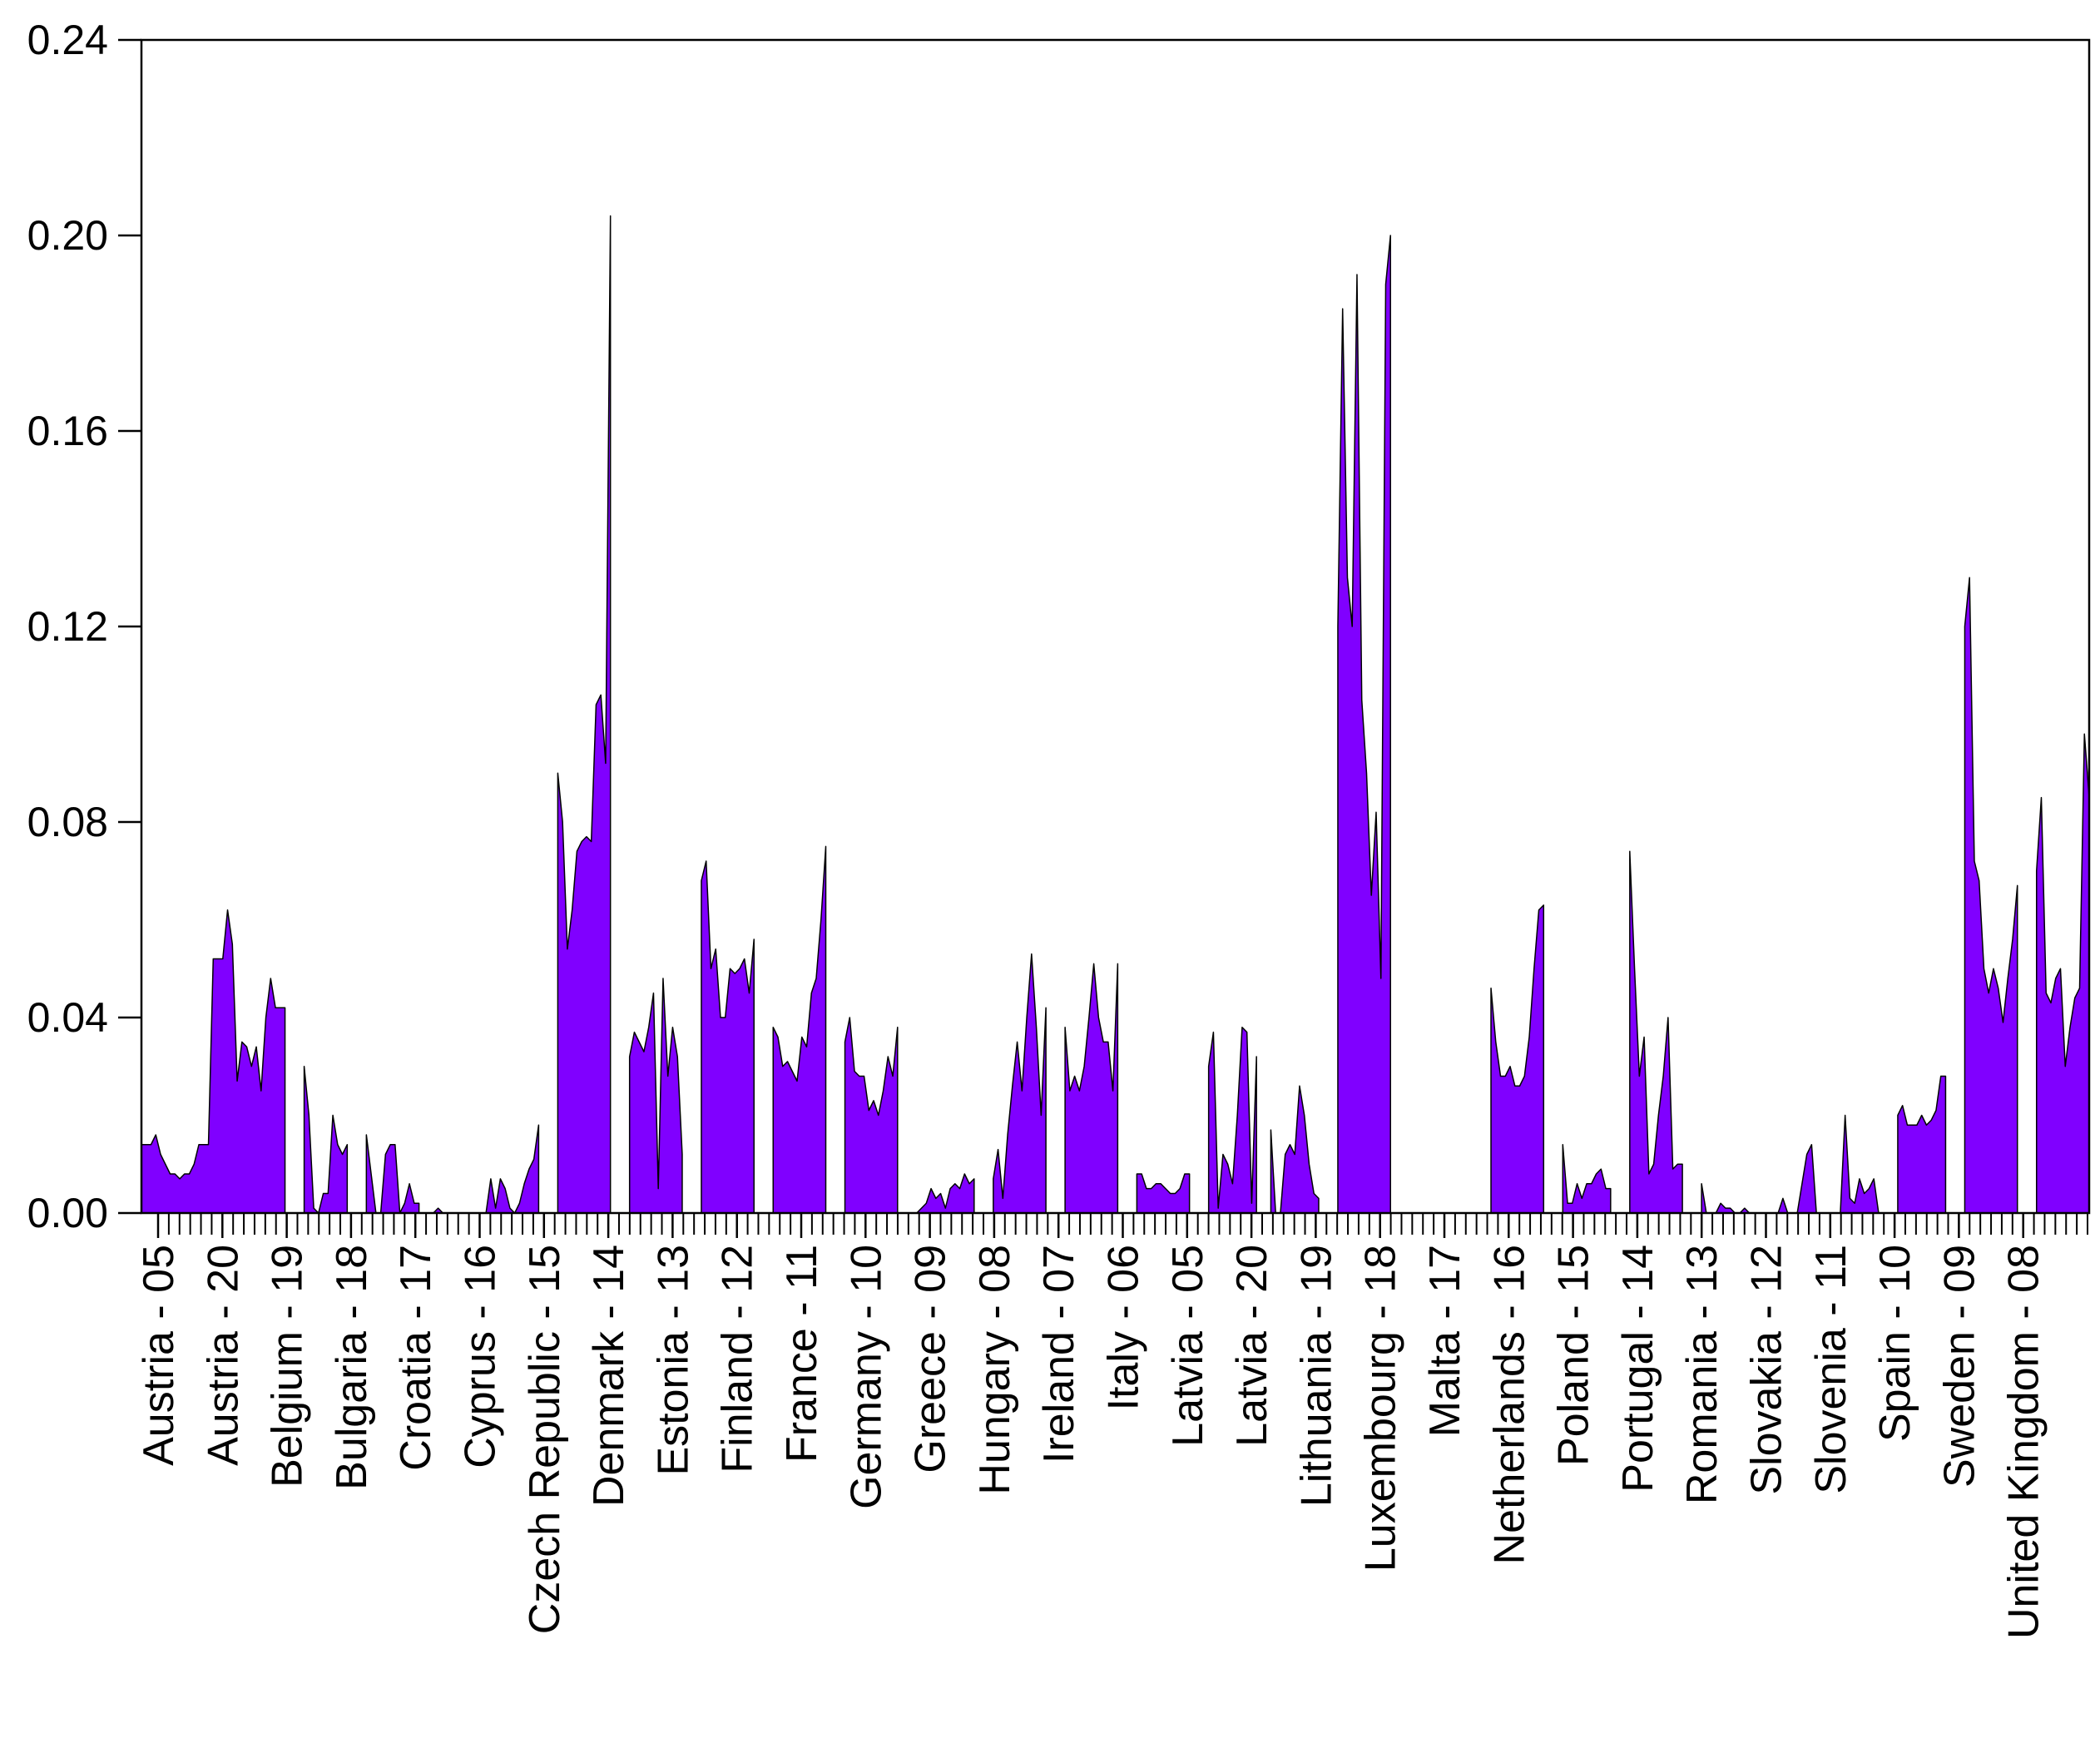  I want to click on x-tick-label: Portugal - 14, so click(1638, 1369).